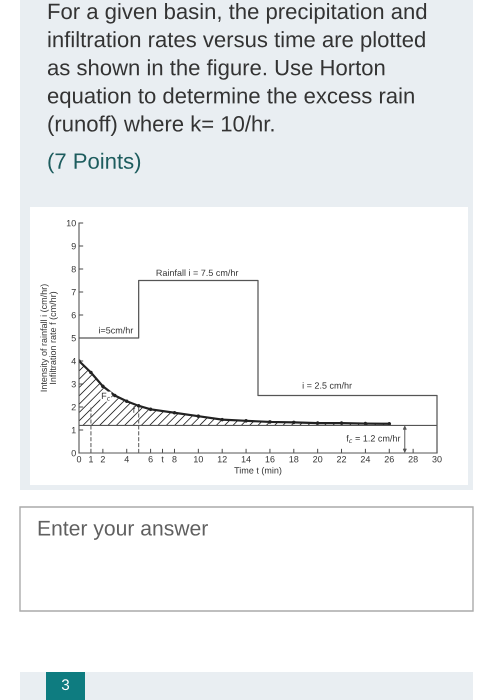 This screenshot has width=493, height=700. Describe the element at coordinates (258, 471) in the screenshot. I see `x-axis-title: Time t (min)` at that location.